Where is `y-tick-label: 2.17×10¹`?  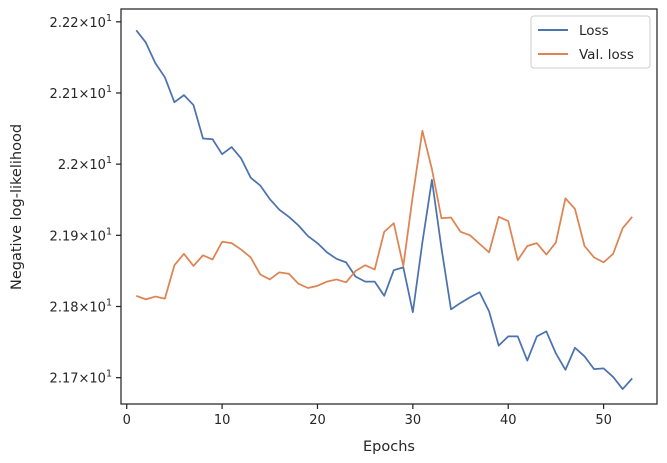
y-tick-label: 2.17×10¹ is located at coordinates (81, 378).